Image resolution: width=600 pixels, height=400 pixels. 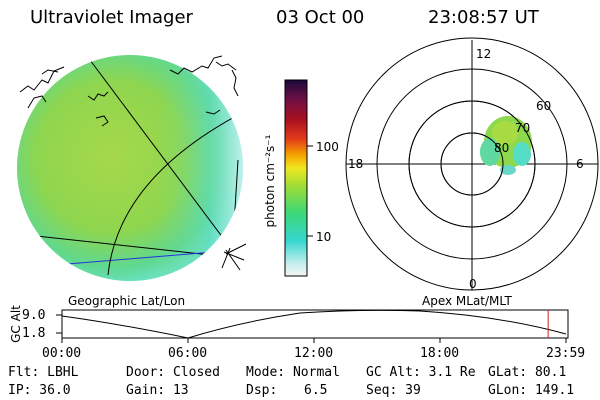 I want to click on intensity-colorbar, so click(x=298, y=178).